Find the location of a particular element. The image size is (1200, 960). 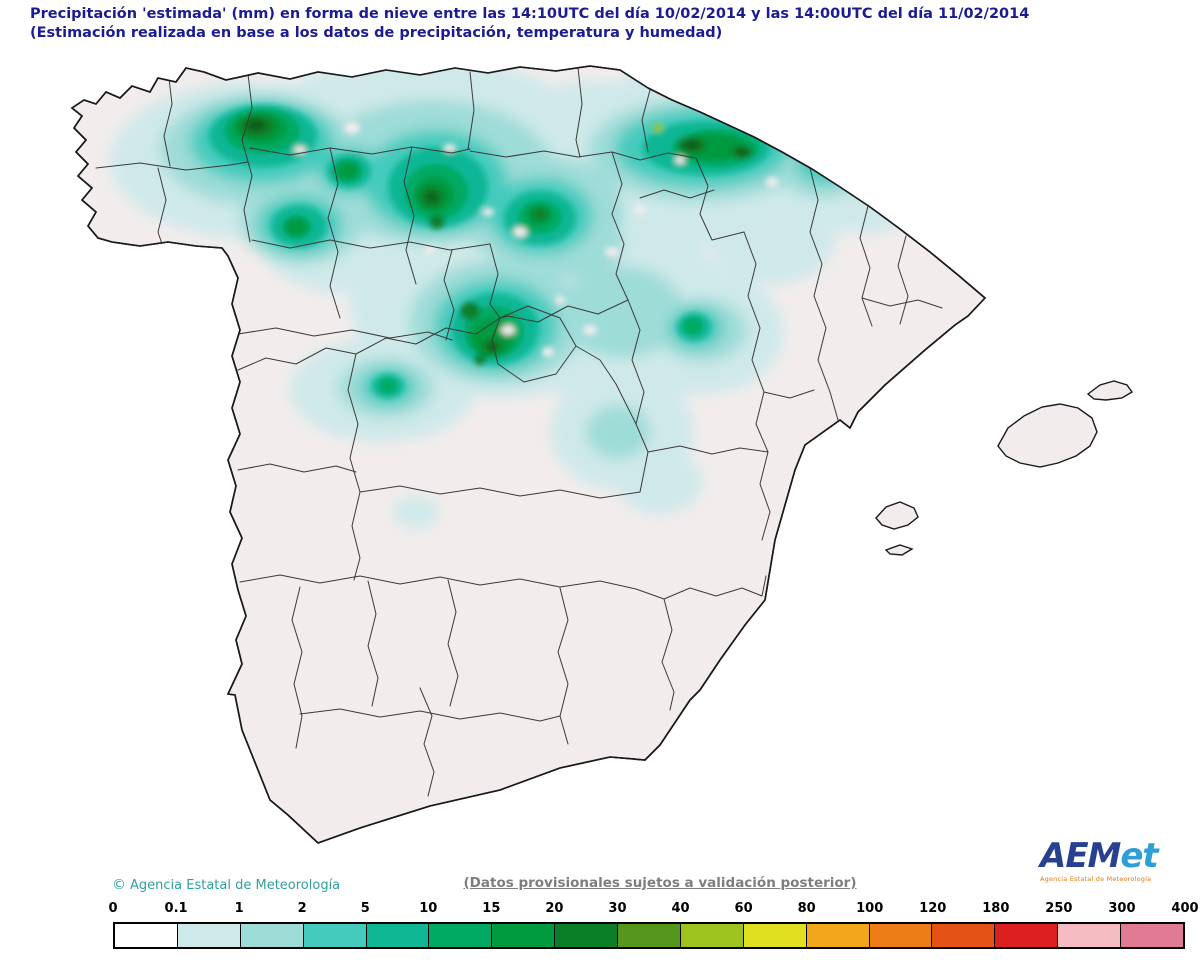

island-ibiza is located at coordinates (897, 515).